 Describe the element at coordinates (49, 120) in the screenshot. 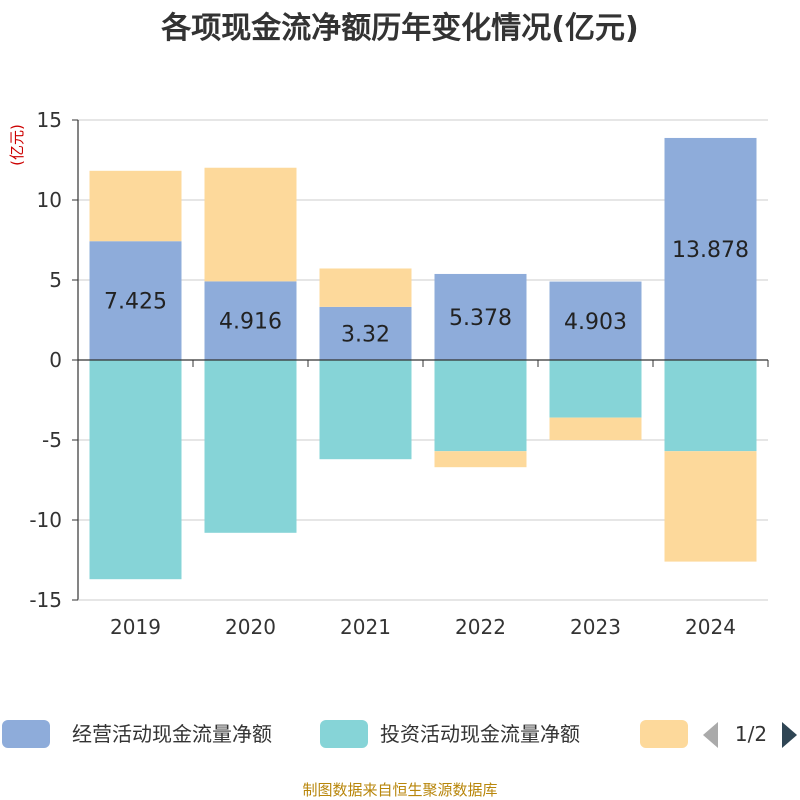

I see `y-tick-label: 15` at that location.